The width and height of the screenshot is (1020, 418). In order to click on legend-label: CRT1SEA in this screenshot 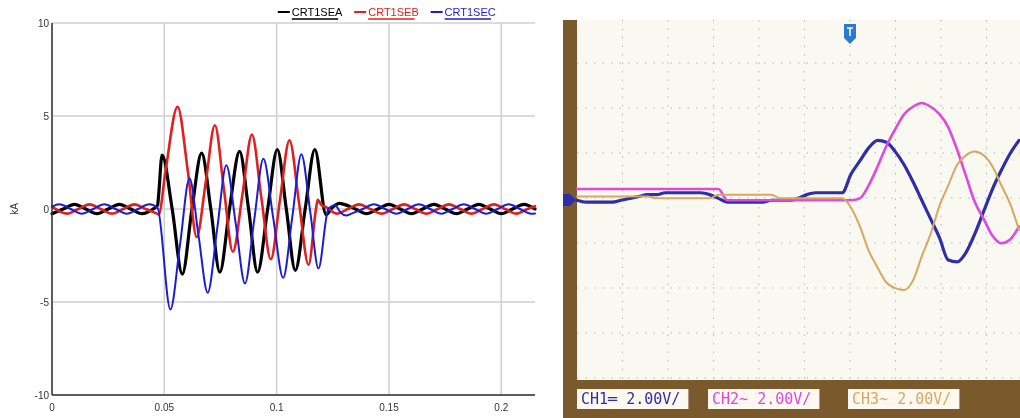, I will do `click(317, 12)`.